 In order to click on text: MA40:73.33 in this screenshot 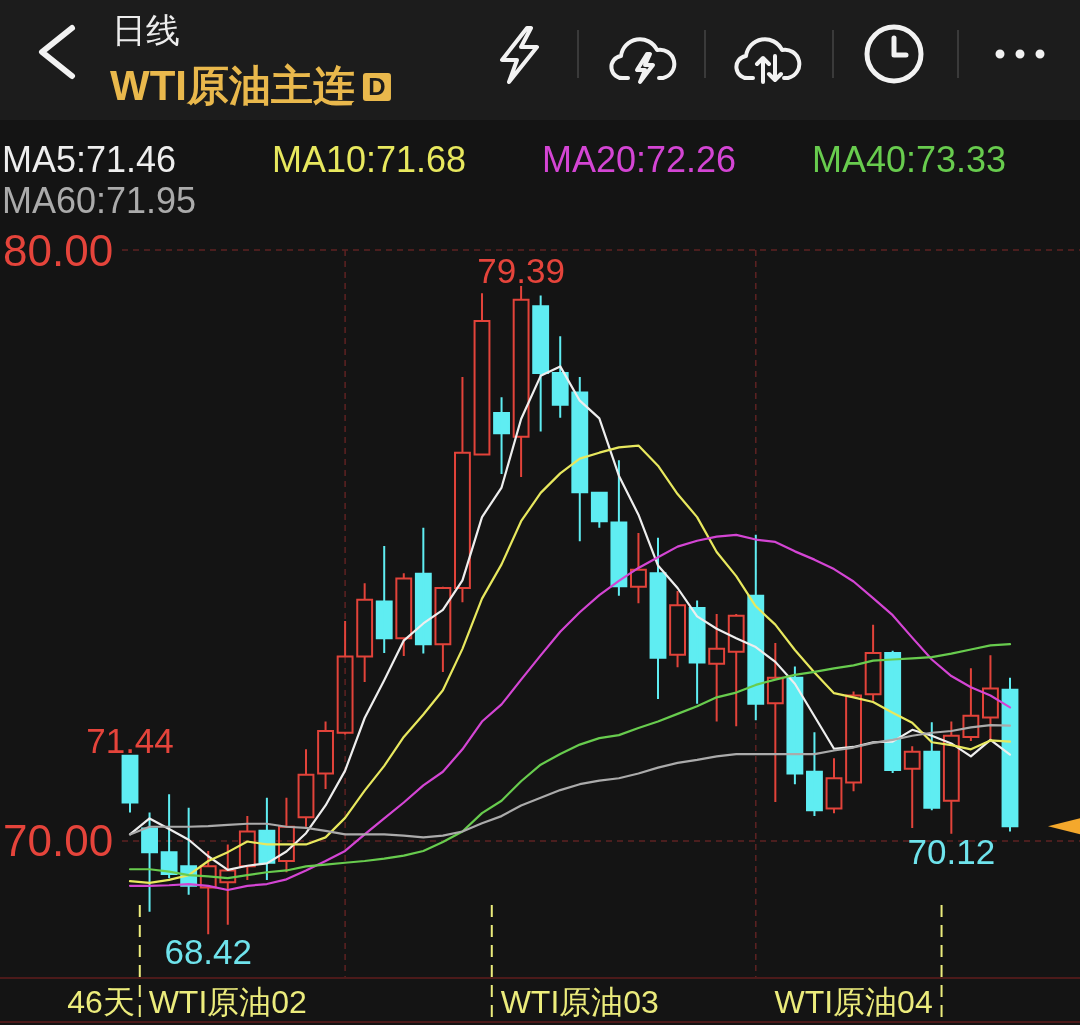, I will do `click(909, 159)`.